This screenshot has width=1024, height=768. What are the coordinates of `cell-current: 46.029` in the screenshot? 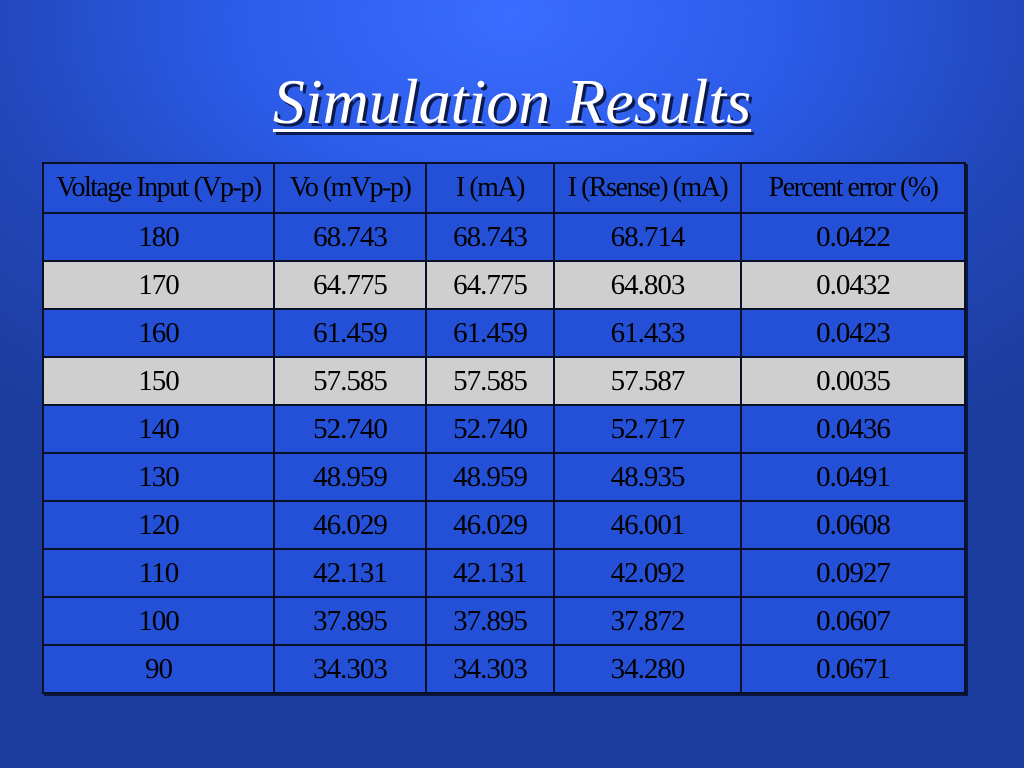 It's located at (490, 525).